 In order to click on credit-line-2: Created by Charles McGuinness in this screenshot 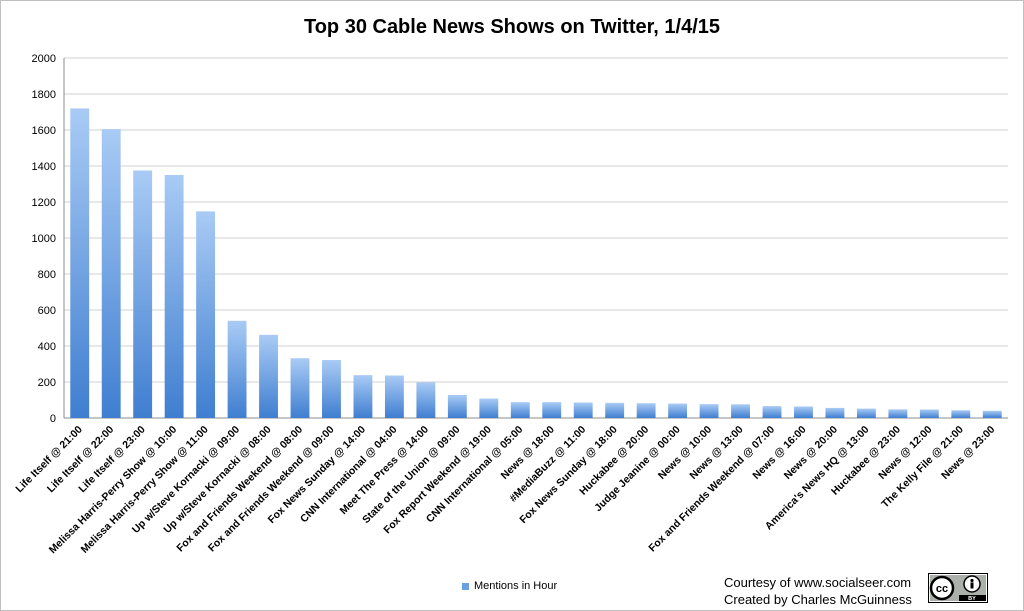, I will do `click(818, 599)`.